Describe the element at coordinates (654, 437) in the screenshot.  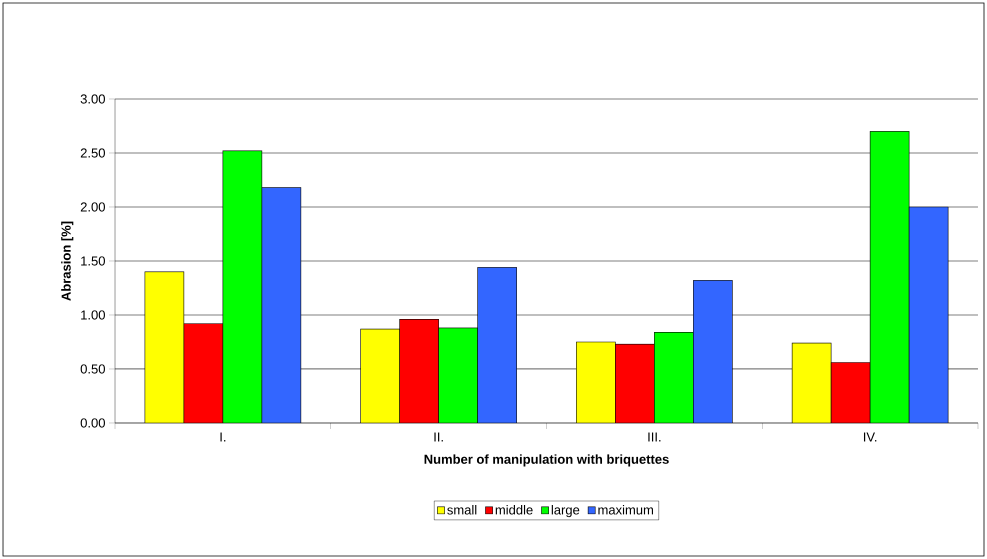
I see `x-tick-label: III.` at that location.